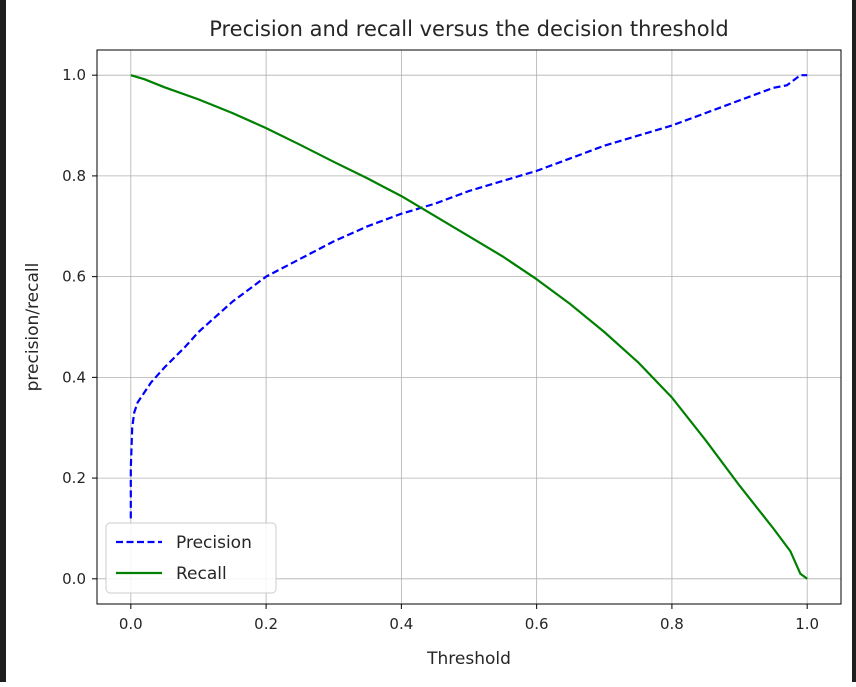 The height and width of the screenshot is (687, 856). I want to click on y-tick-label: 0.2, so click(74, 478).